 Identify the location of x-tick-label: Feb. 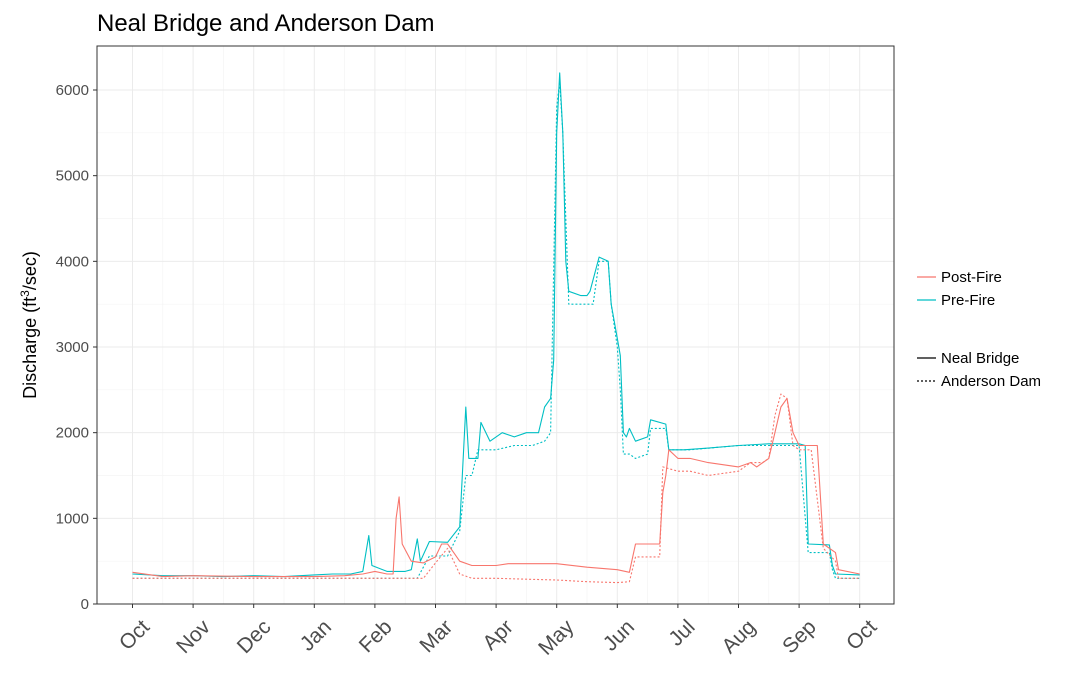
(376, 636).